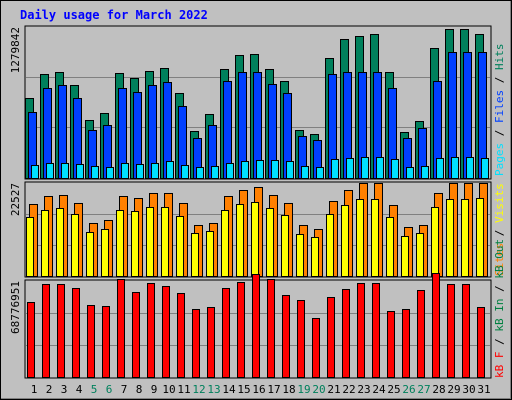 This screenshot has width=512, height=400. I want to click on day-label: 11, so click(183, 389).